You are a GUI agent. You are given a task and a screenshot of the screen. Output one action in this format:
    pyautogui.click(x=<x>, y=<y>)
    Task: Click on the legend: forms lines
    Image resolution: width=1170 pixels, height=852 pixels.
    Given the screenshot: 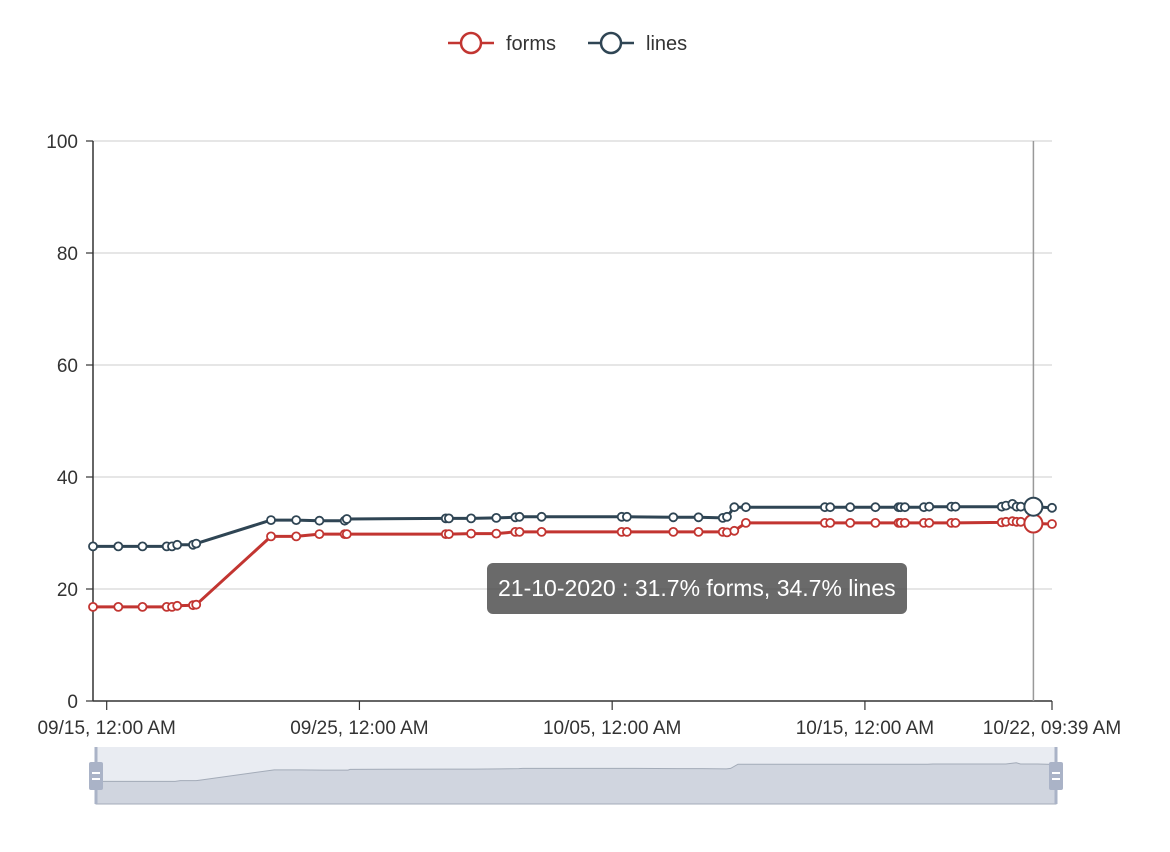 What is the action you would take?
    pyautogui.click(x=567, y=43)
    